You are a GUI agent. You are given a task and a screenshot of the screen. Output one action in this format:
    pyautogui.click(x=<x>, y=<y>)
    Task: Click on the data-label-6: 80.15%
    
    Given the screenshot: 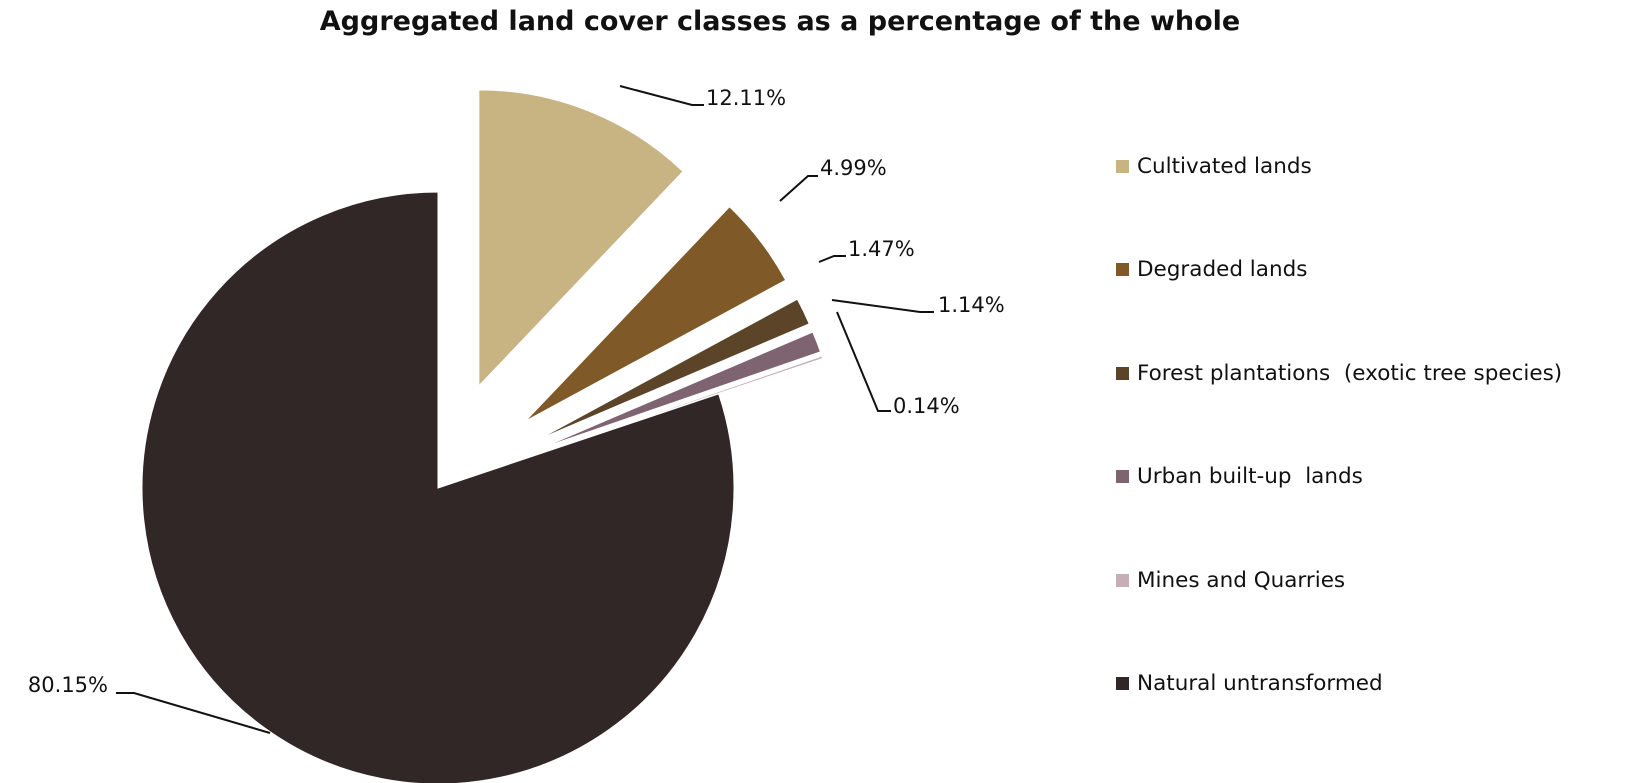 What is the action you would take?
    pyautogui.click(x=68, y=685)
    